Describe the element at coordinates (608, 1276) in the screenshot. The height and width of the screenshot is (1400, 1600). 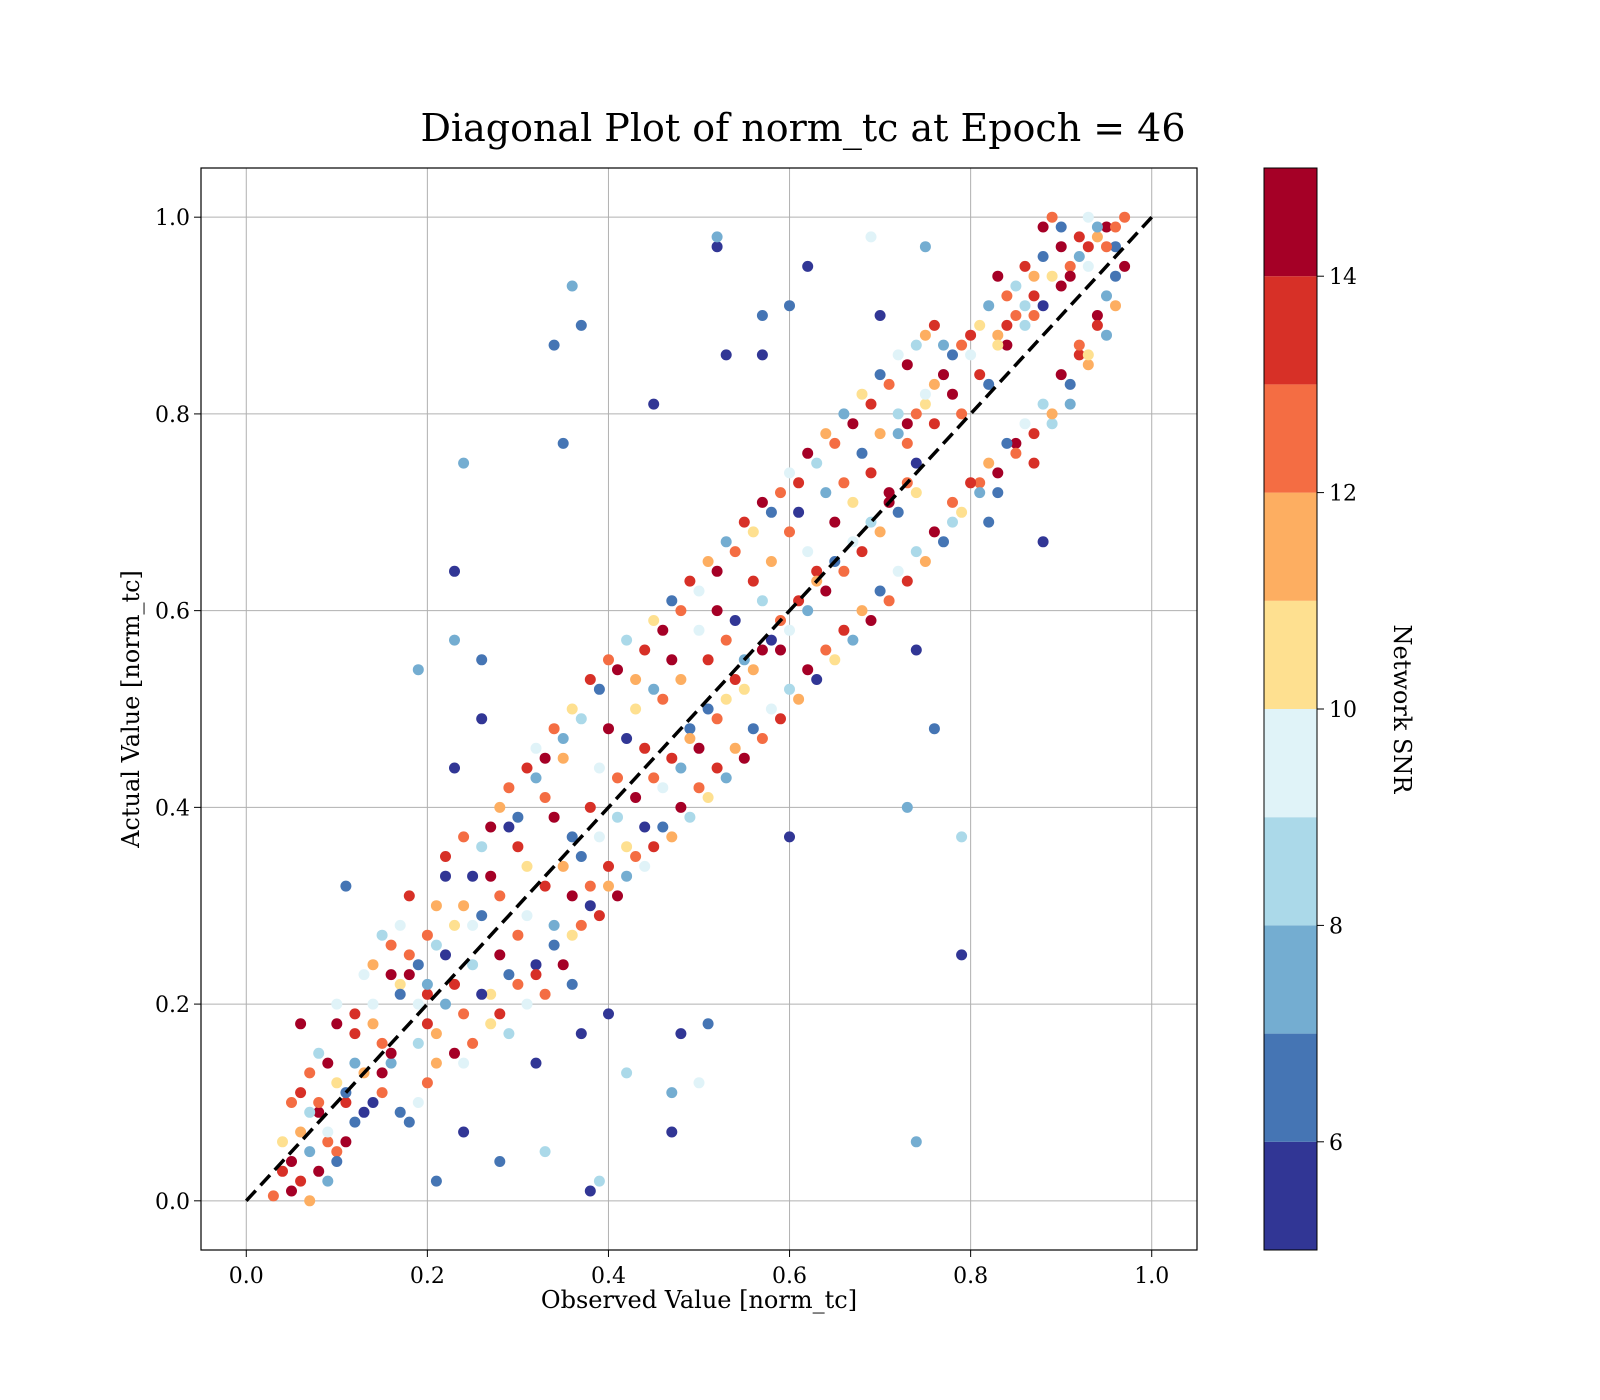
I see `x-tick-label: 0.4` at that location.